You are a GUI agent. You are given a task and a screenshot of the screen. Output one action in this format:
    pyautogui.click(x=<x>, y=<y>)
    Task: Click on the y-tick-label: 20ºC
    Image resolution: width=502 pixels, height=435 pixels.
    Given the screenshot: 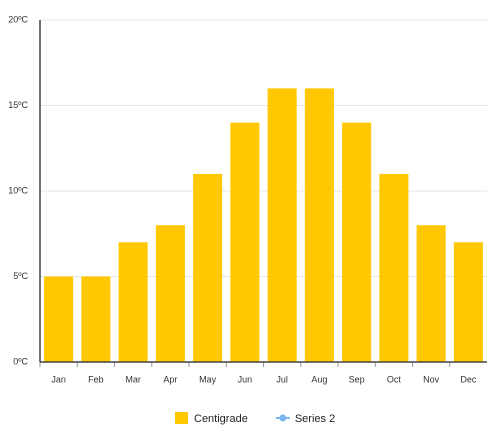 What is the action you would take?
    pyautogui.click(x=18, y=19)
    